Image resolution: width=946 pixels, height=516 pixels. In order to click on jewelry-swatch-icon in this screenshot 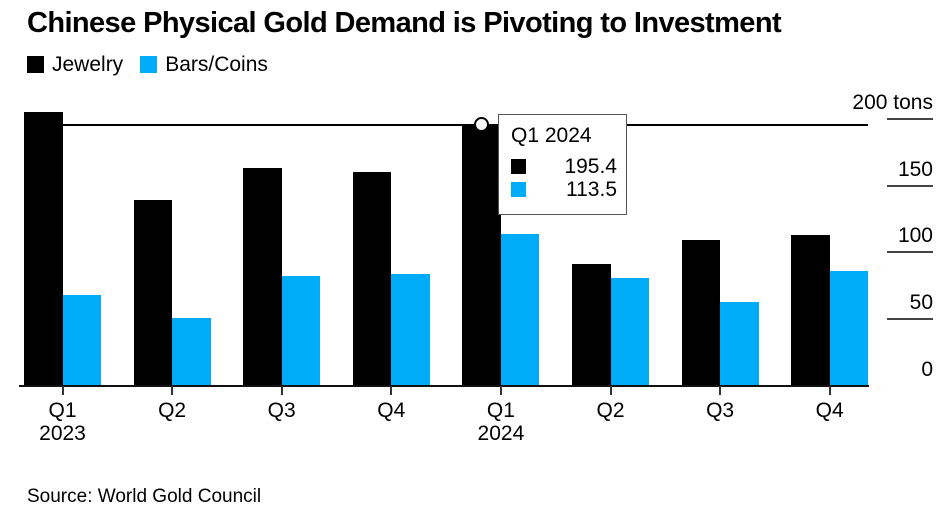, I will do `click(35, 64)`.